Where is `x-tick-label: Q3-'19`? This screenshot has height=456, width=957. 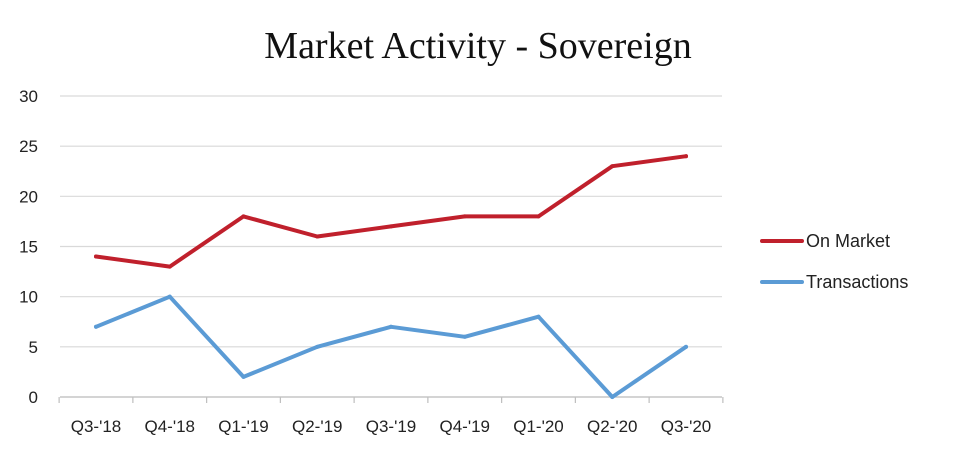 x-tick-label: Q3-'19 is located at coordinates (391, 426).